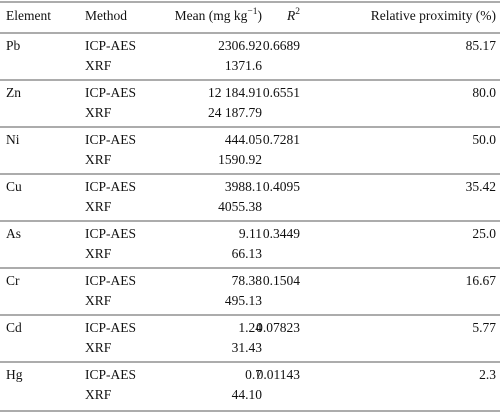 Image resolution: width=500 pixels, height=419 pixels. What do you see at coordinates (13, 280) in the screenshot?
I see `element: Cr` at bounding box center [13, 280].